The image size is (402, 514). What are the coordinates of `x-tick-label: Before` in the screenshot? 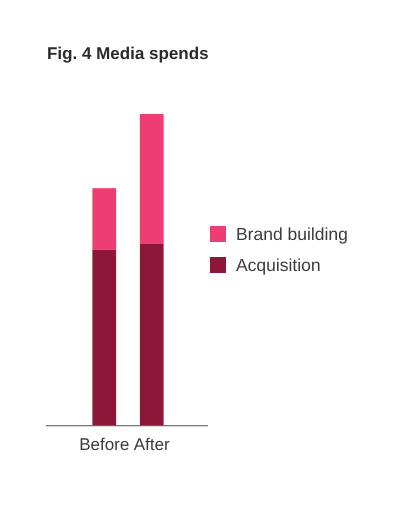 It's located at (104, 444).